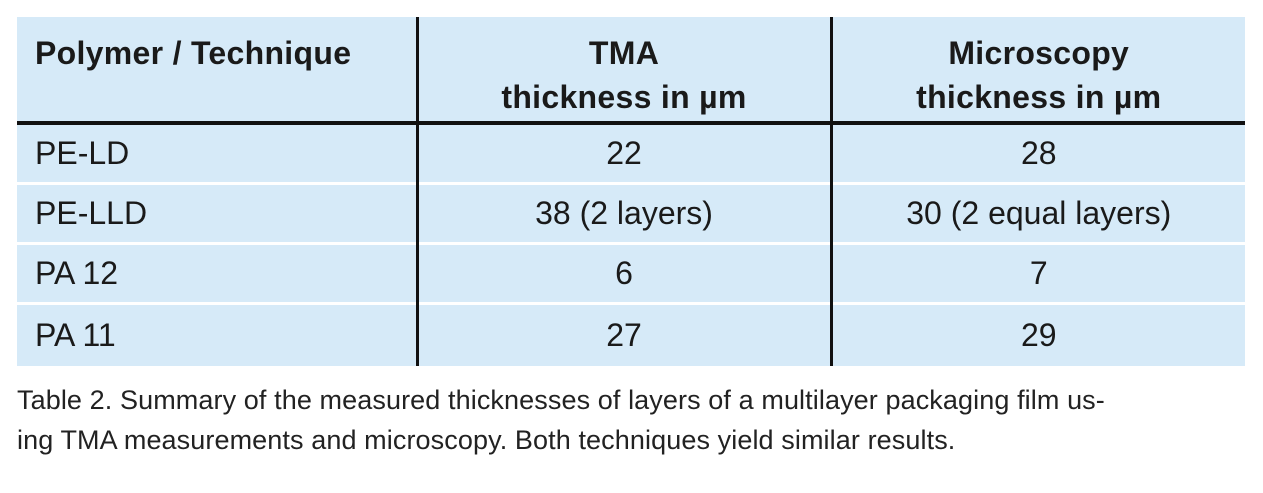 The height and width of the screenshot is (493, 1263). I want to click on header-tma: TMA thickness in µm, so click(623, 71).